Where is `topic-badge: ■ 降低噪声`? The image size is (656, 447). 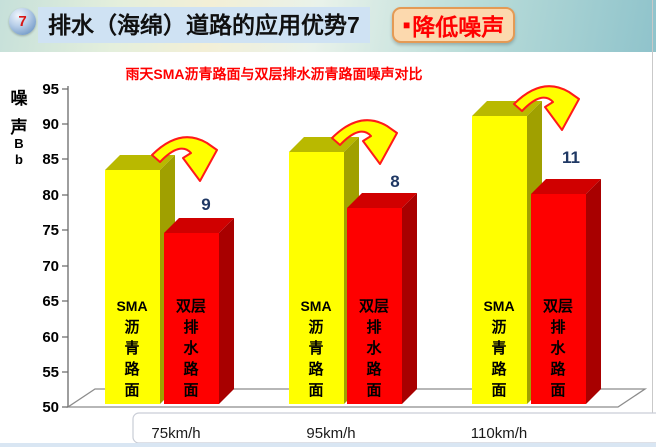 topic-badge: ■ 降低噪声 is located at coordinates (454, 25).